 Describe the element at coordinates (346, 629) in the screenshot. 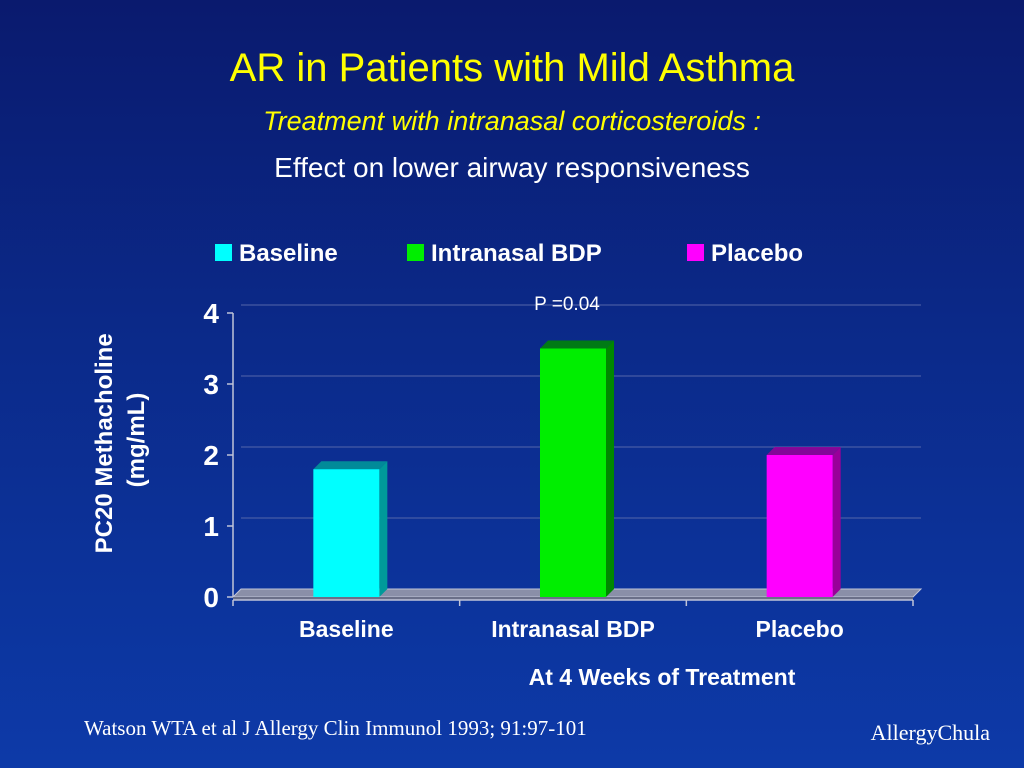

I see `x-tick-label-0: Baseline` at that location.